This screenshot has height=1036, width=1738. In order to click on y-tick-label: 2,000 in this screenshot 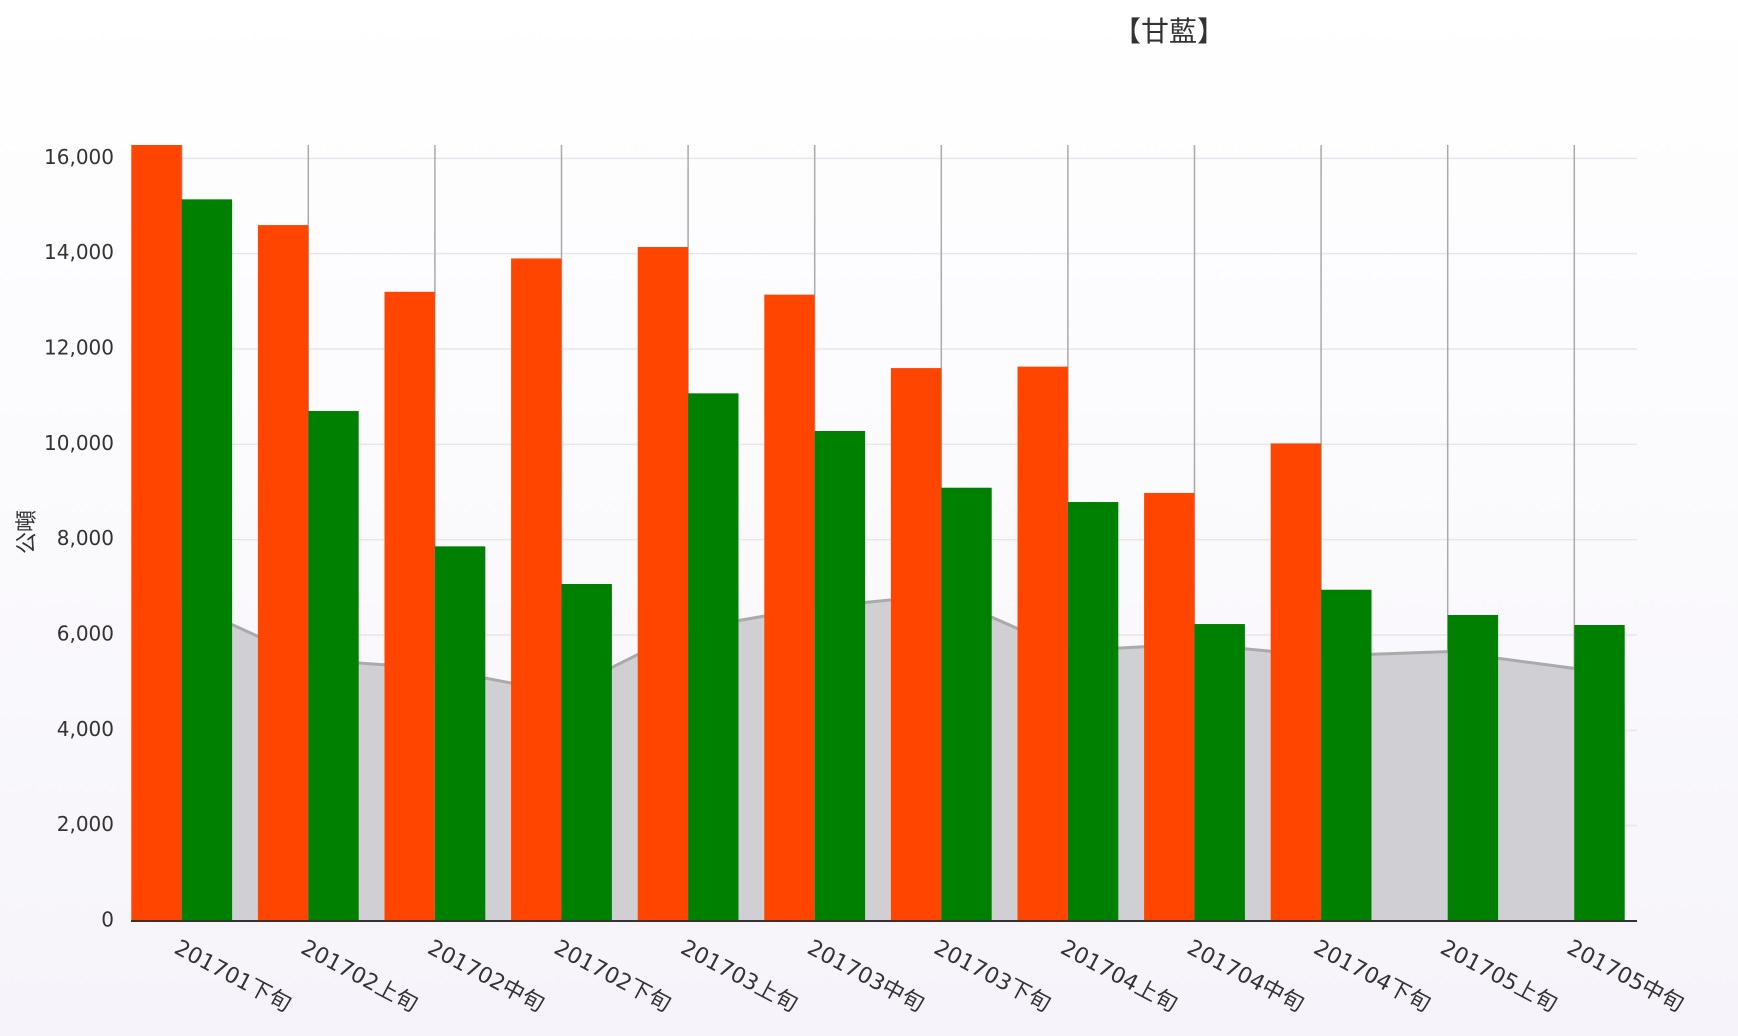, I will do `click(85, 824)`.